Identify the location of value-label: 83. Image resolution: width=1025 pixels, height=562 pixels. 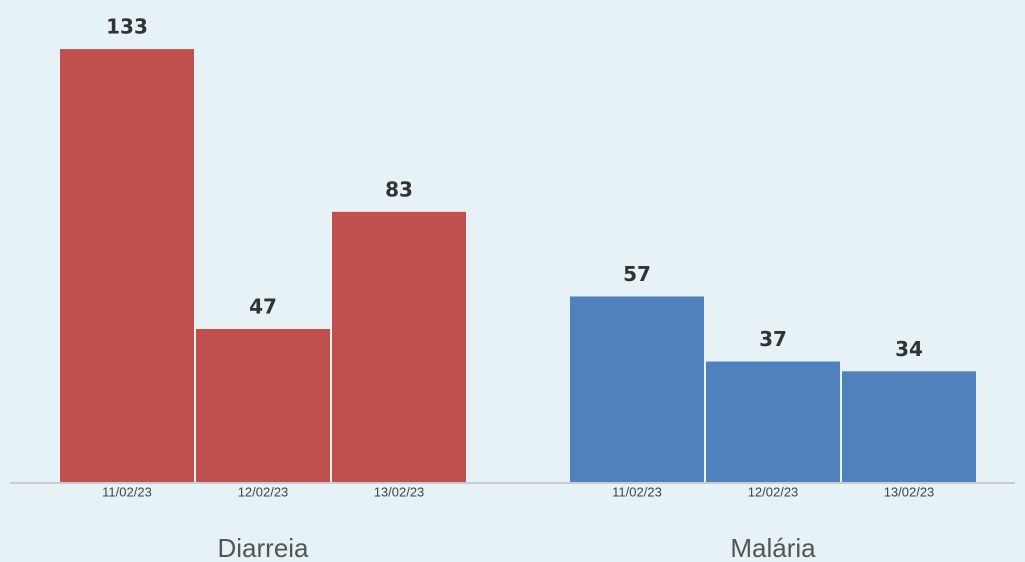
(399, 189).